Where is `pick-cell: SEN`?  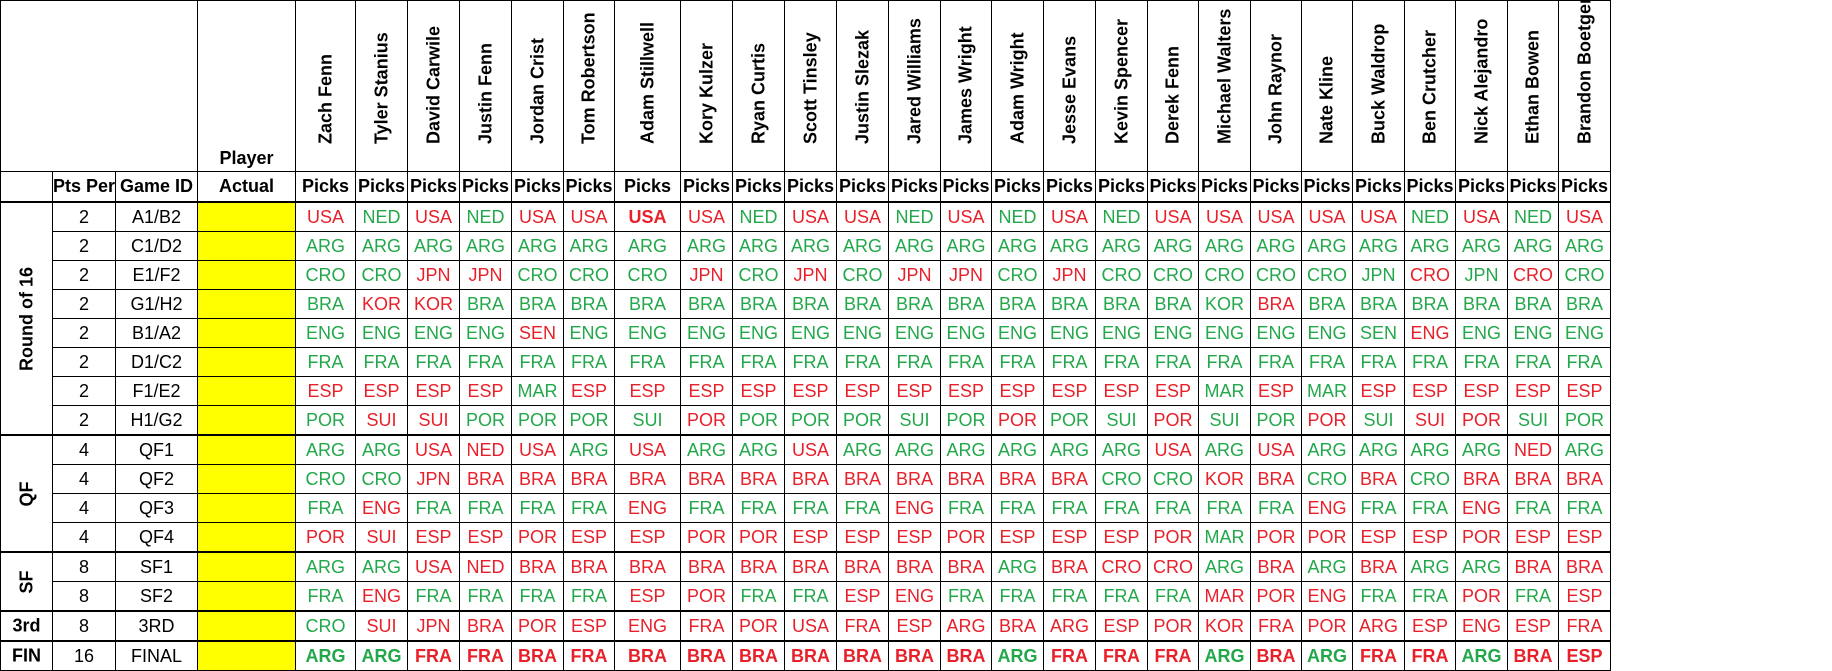
pick-cell: SEN is located at coordinates (1379, 333).